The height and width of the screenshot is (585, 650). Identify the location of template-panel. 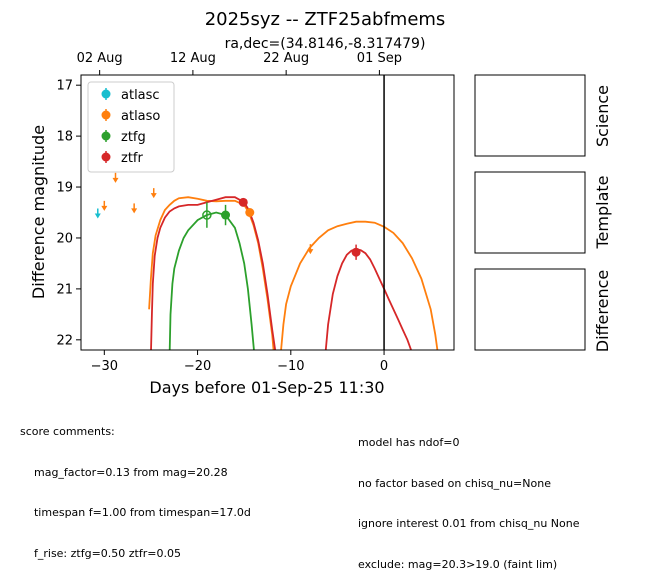
(530, 212).